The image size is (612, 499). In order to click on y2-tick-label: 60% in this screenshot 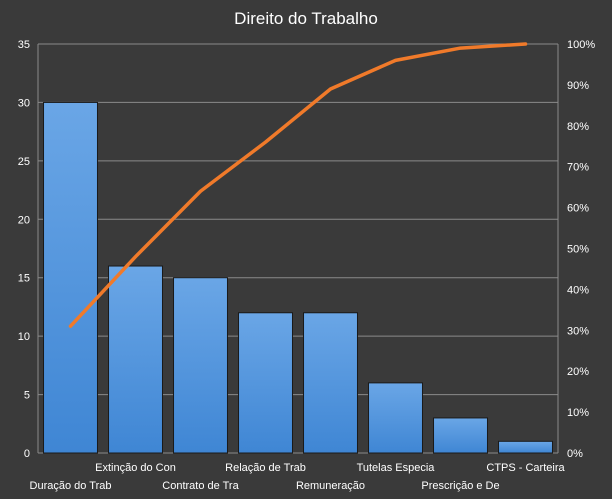, I will do `click(578, 209)`.